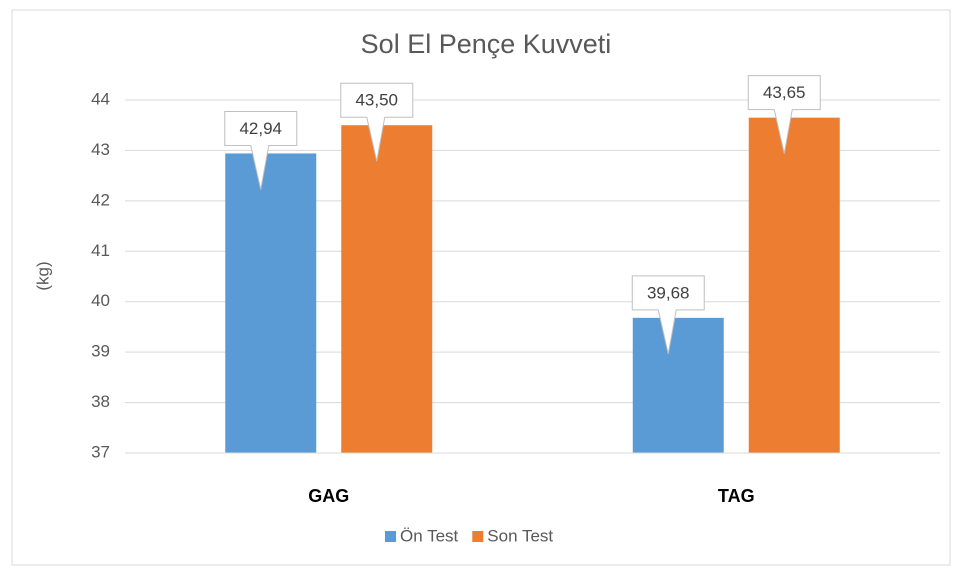 This screenshot has height=583, width=961. Describe the element at coordinates (260, 128) in the screenshot. I see `data-label: 42,94` at that location.